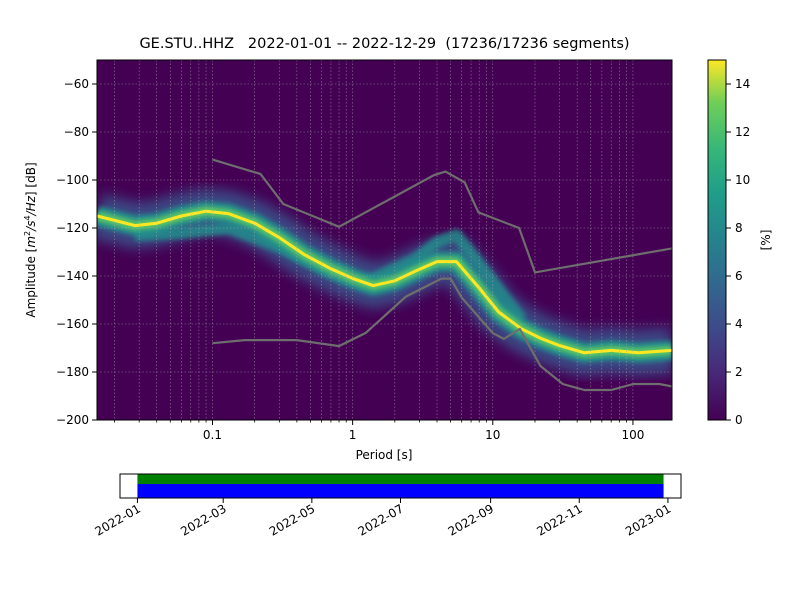  What do you see at coordinates (27, 233) in the screenshot?
I see `y-label-sup: 2` at bounding box center [27, 233].